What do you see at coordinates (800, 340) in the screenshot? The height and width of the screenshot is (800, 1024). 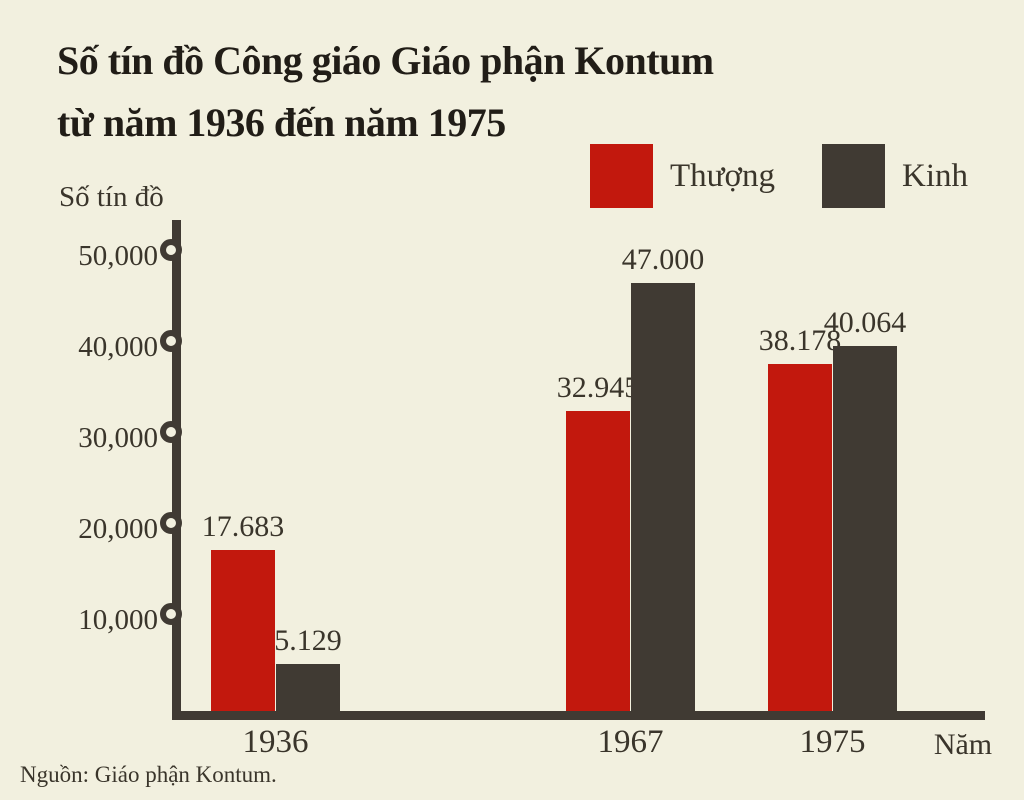 I see `bar-value-thuong-1975: 38.178` at bounding box center [800, 340].